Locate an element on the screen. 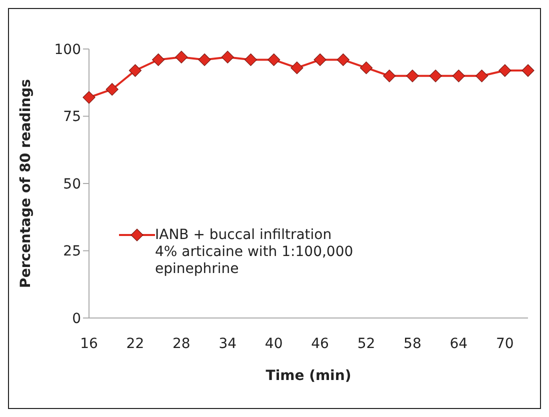 This screenshot has width=549, height=417. x-tick-label: 16 is located at coordinates (89, 344).